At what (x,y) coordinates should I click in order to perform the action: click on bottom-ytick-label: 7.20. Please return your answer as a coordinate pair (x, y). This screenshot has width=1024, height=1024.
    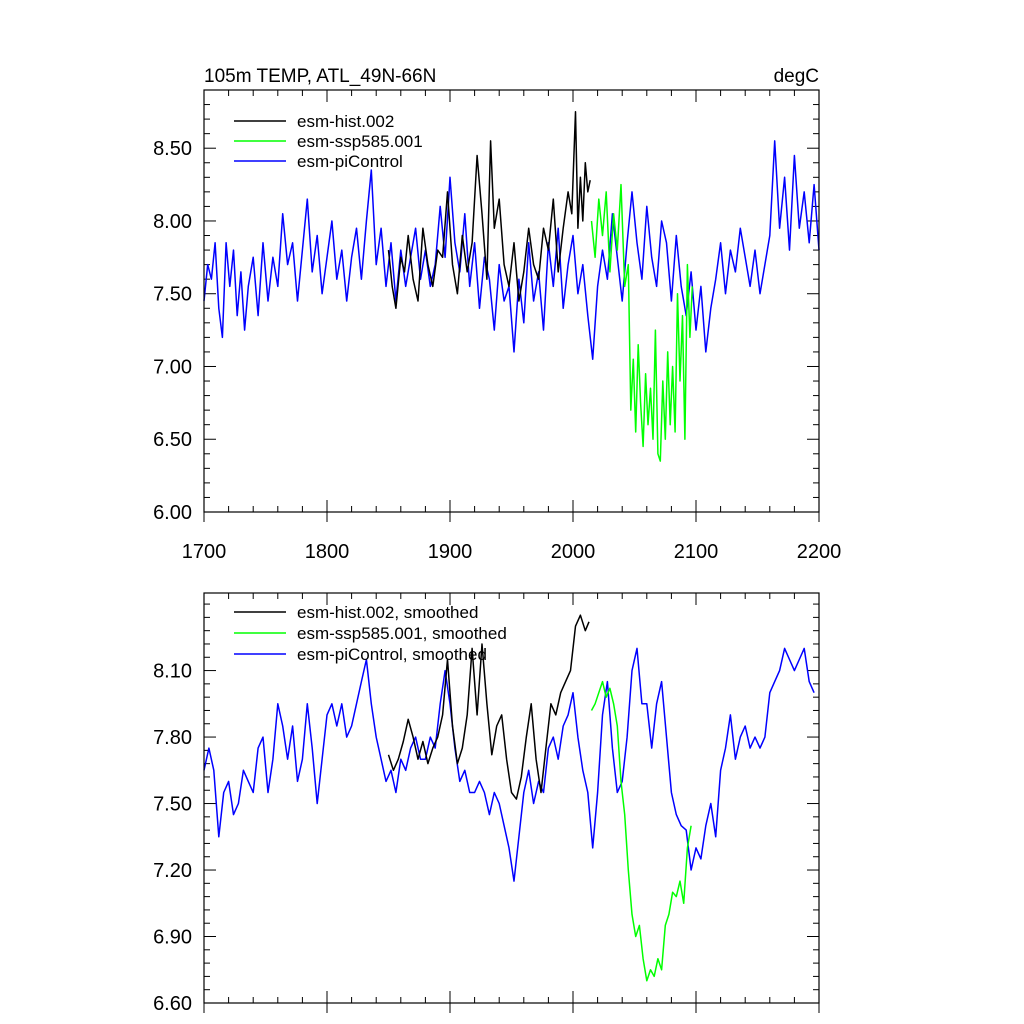
    Looking at the image, I should click on (172, 871).